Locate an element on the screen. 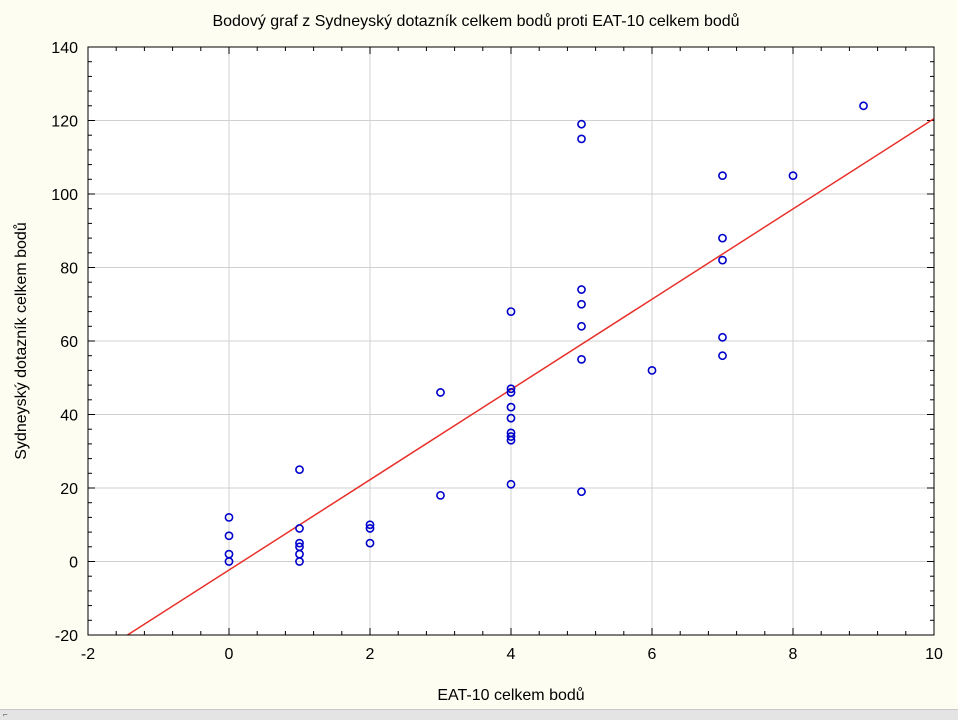  x-tick-label: 4 is located at coordinates (511, 654).